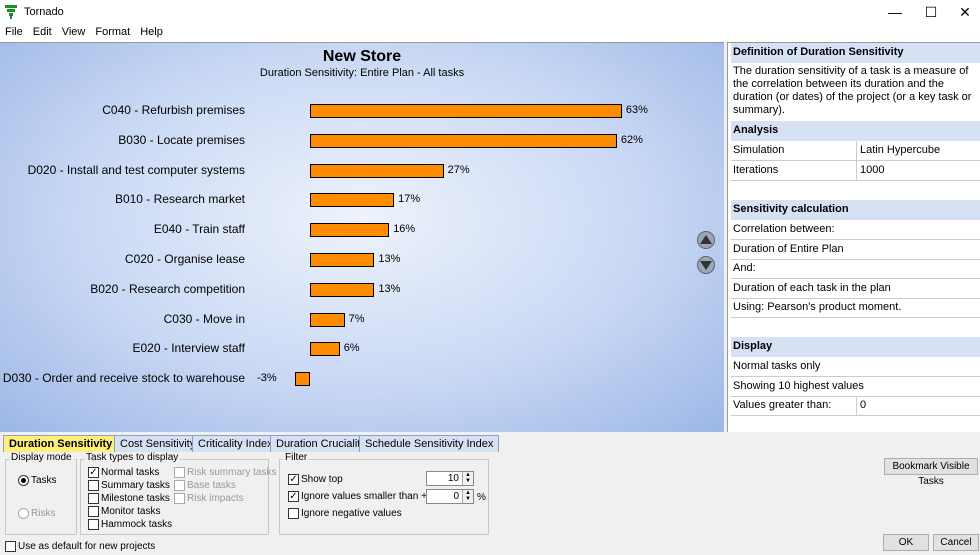 Image resolution: width=980 pixels, height=555 pixels. What do you see at coordinates (906, 542) in the screenshot?
I see `ok-button: OK` at bounding box center [906, 542].